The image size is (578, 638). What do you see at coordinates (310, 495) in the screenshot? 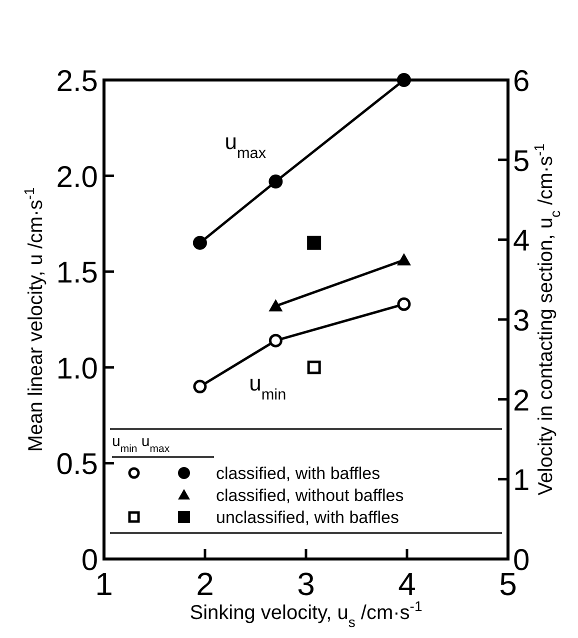
I see `legend-label: classified, without baffles` at bounding box center [310, 495].